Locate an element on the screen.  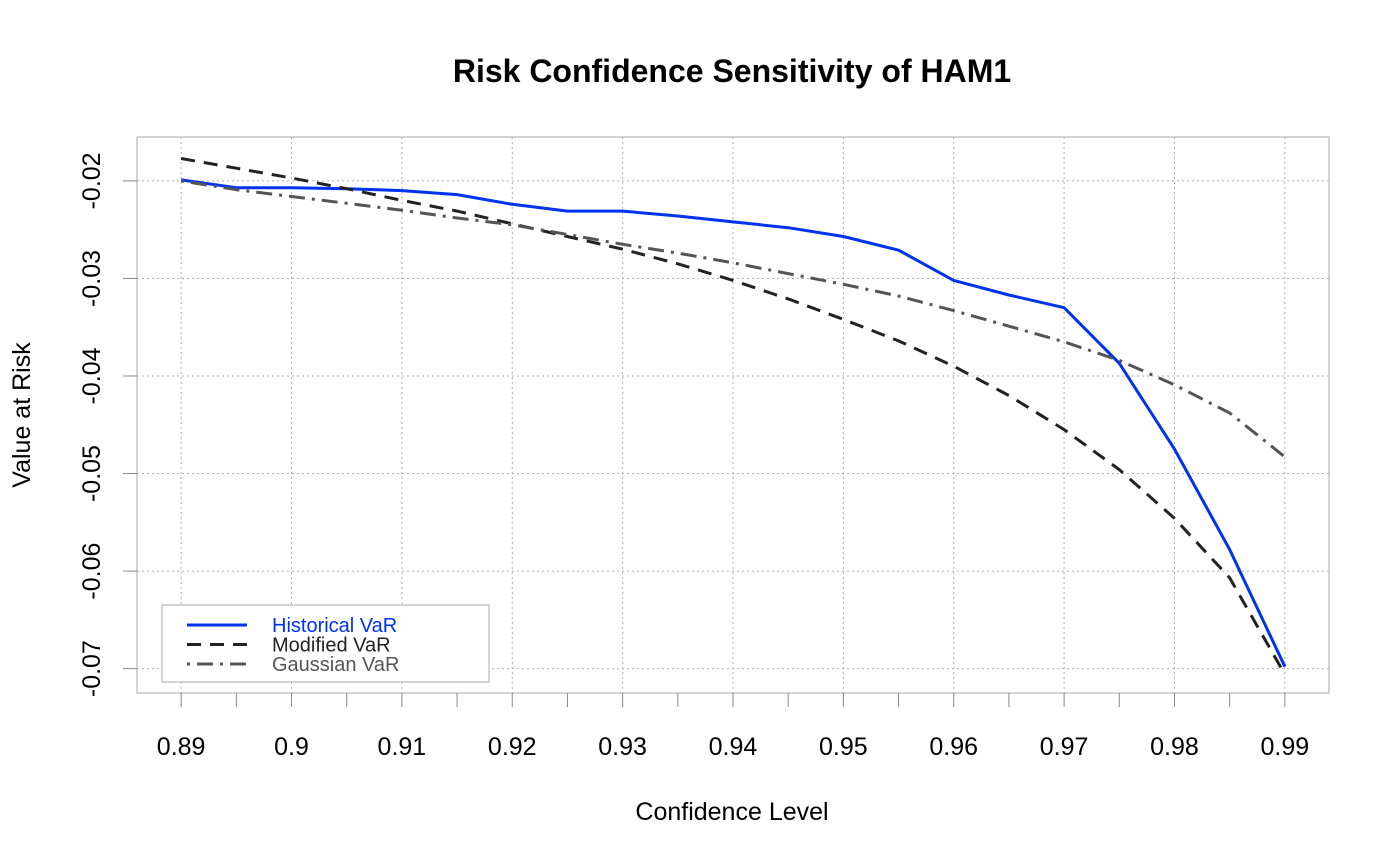
x-tick-label: 0.9 is located at coordinates (291, 747).